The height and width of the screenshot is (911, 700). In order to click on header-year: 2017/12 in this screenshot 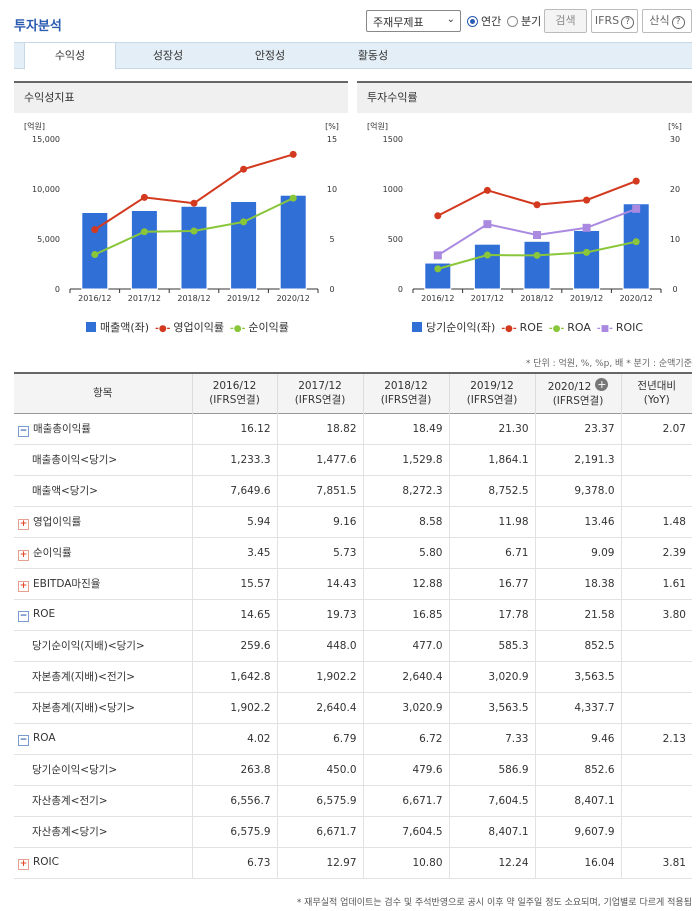, I will do `click(320, 386)`.